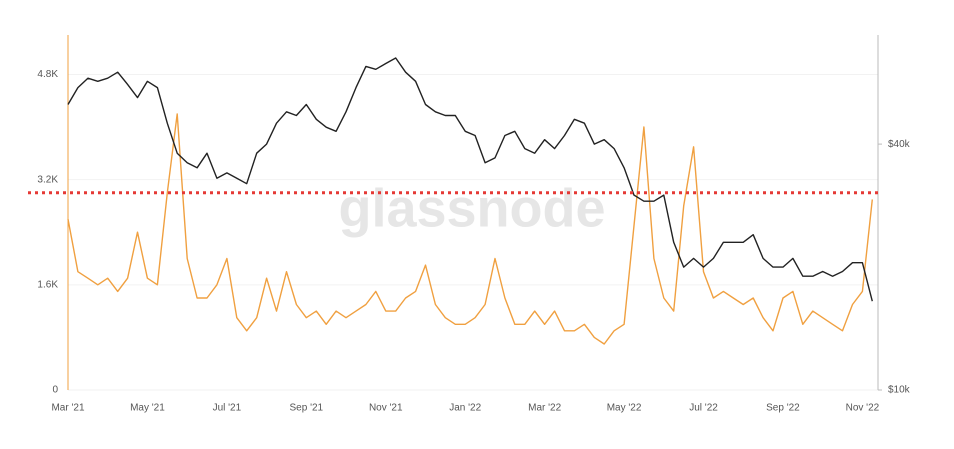 The height and width of the screenshot is (449, 954). What do you see at coordinates (863, 408) in the screenshot?
I see `x-tick-label: Nov '22` at bounding box center [863, 408].